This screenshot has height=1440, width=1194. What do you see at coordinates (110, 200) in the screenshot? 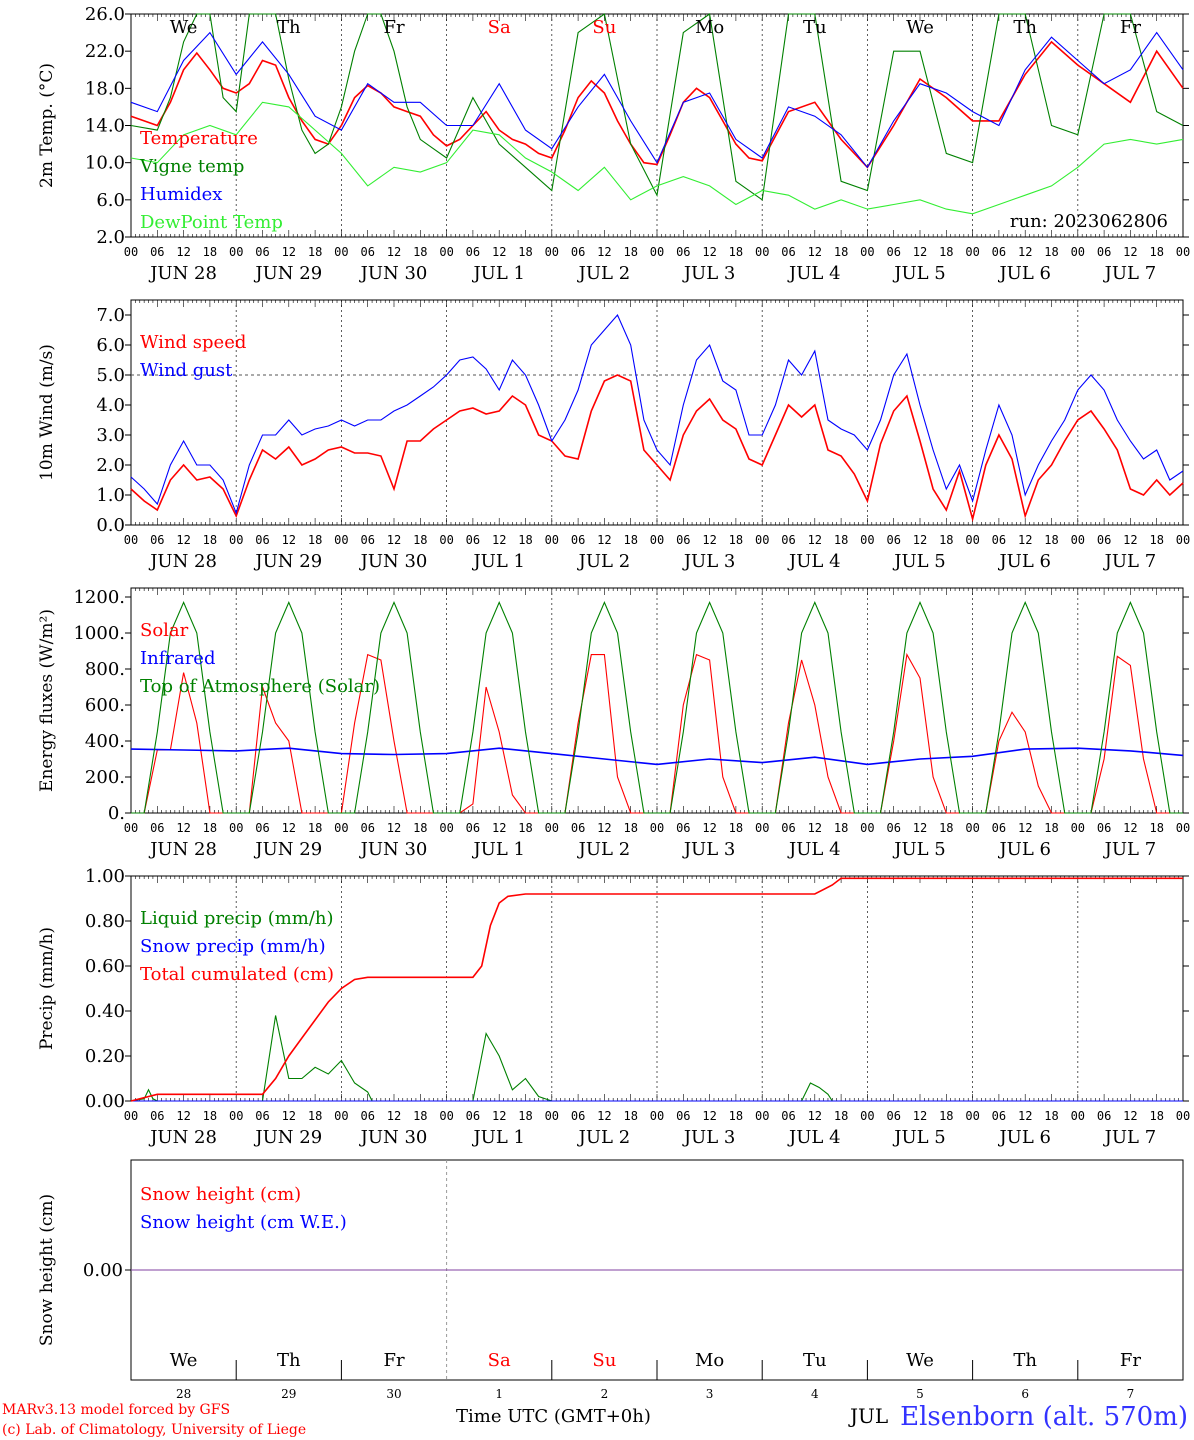
I see `y-tick-label: 6.0` at bounding box center [110, 200].